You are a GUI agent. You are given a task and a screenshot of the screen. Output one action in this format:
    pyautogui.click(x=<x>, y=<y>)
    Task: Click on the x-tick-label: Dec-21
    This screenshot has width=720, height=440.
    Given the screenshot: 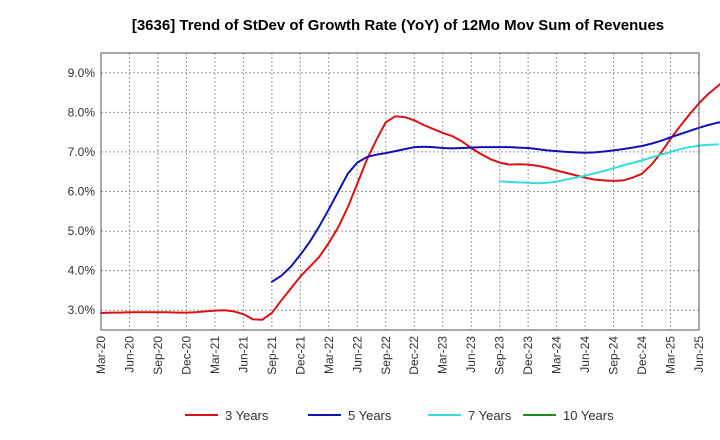 What is the action you would take?
    pyautogui.click(x=300, y=355)
    